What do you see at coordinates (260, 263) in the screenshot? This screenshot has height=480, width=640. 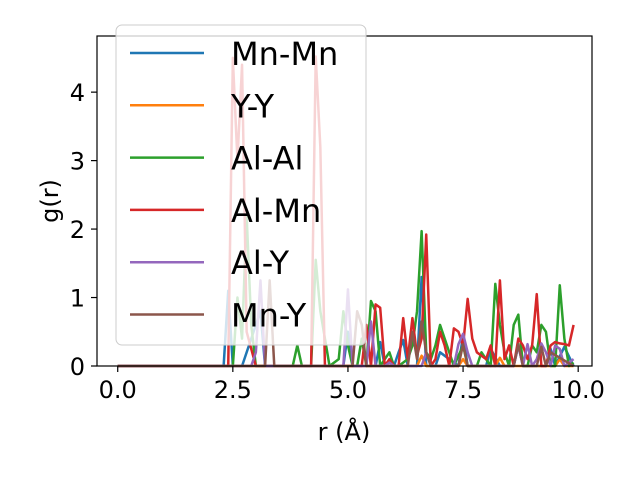 I see `legend-label: Al-Y` at bounding box center [260, 263].